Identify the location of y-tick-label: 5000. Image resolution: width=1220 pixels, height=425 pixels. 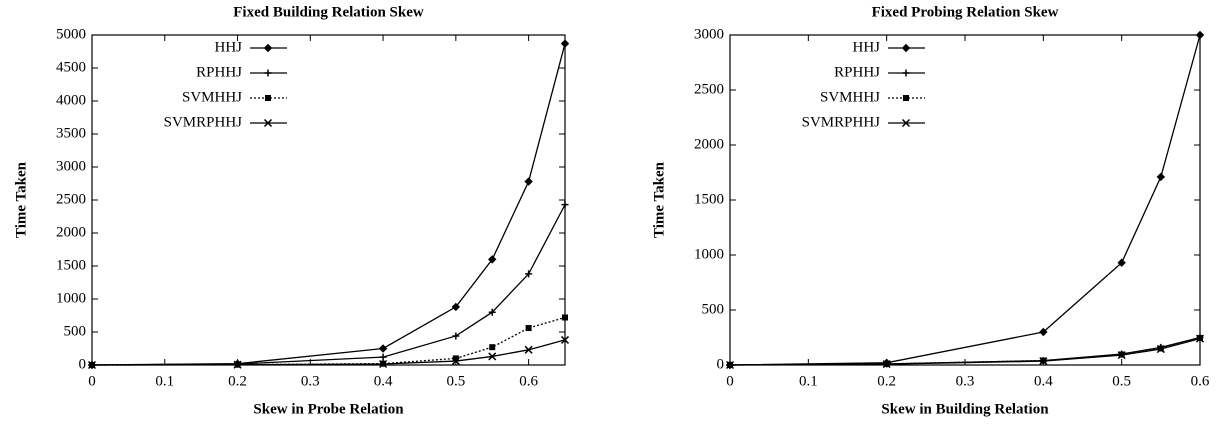
(71, 34).